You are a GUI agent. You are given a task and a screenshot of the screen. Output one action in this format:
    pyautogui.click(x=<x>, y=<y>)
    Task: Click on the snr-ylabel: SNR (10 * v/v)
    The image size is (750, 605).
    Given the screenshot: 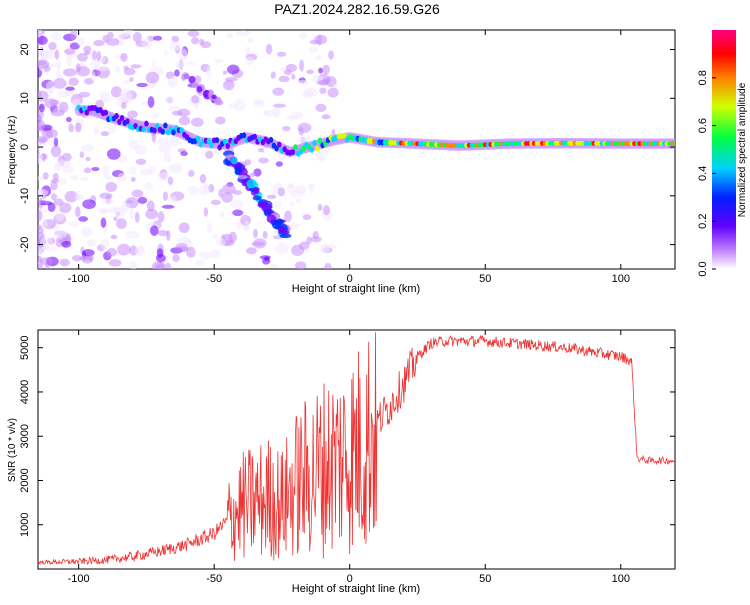 What is the action you would take?
    pyautogui.click(x=12, y=450)
    